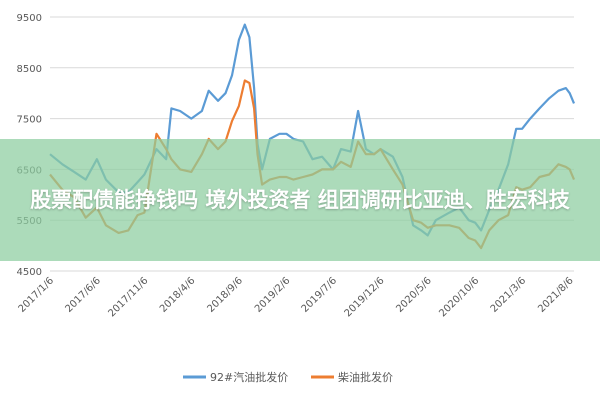 Image resolution: width=600 pixels, height=400 pixels. What do you see at coordinates (129, 297) in the screenshot?
I see `x-tick-label: 2017/11/6` at bounding box center [129, 297].